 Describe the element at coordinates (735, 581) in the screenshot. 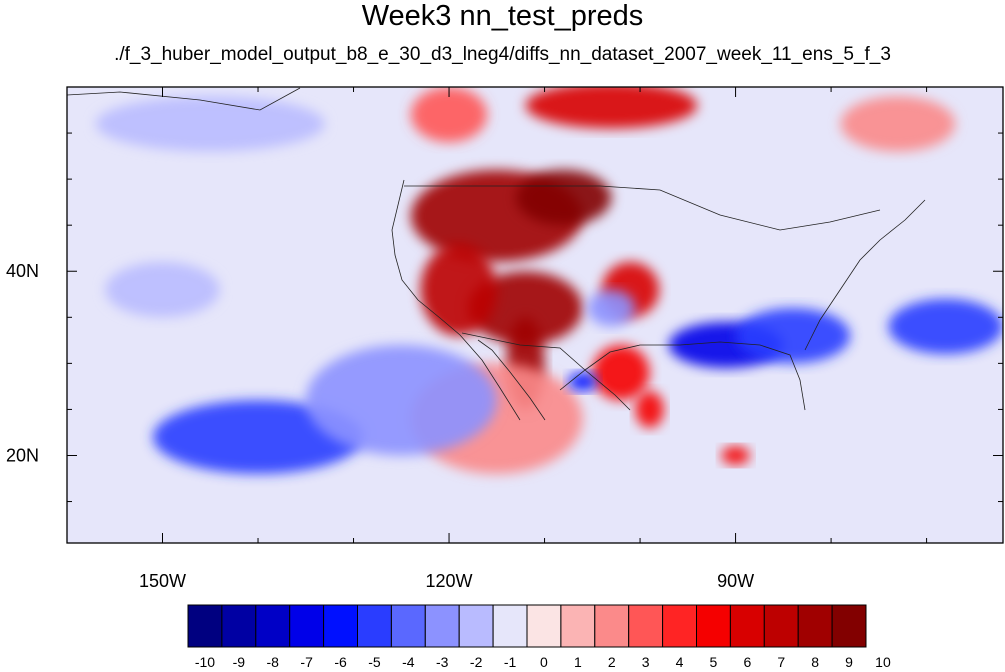

I see `x-tick-label: 90W` at that location.